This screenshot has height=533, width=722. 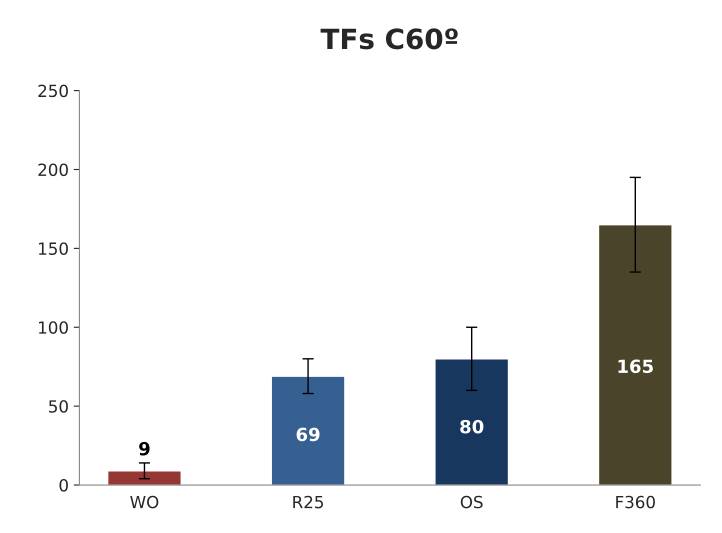 I want to click on y-tick-label: 0, so click(x=64, y=485).